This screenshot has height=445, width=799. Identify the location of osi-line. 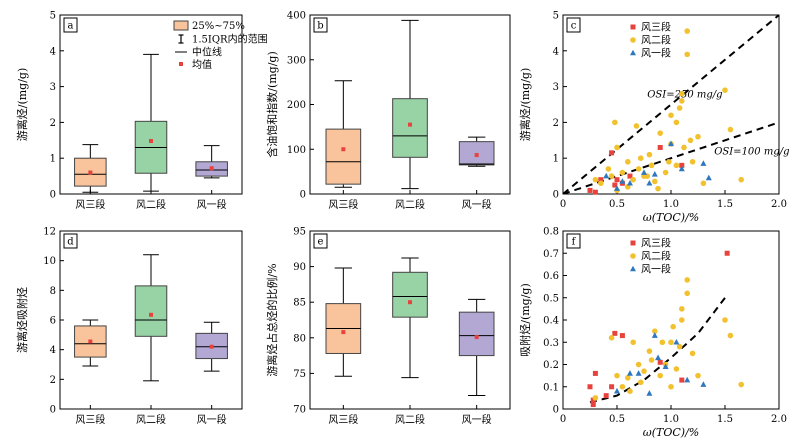
(671, 157).